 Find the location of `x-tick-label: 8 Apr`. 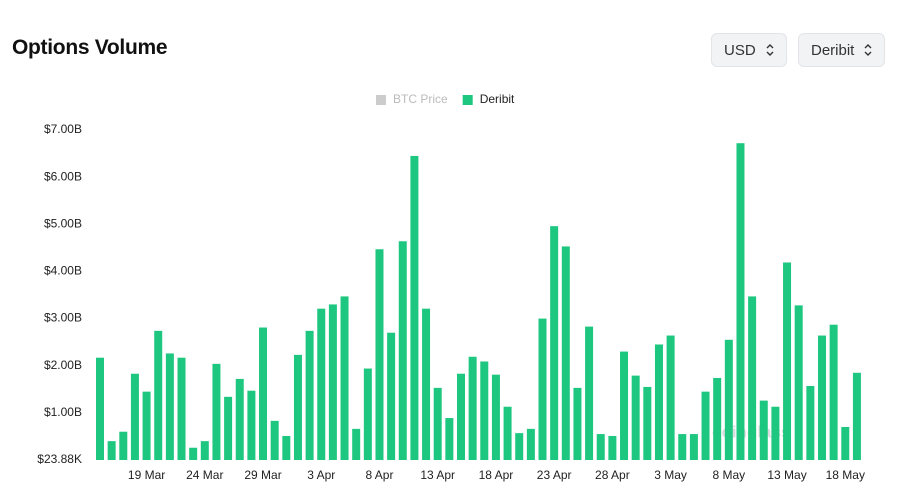

x-tick-label: 8 Apr is located at coordinates (379, 475).